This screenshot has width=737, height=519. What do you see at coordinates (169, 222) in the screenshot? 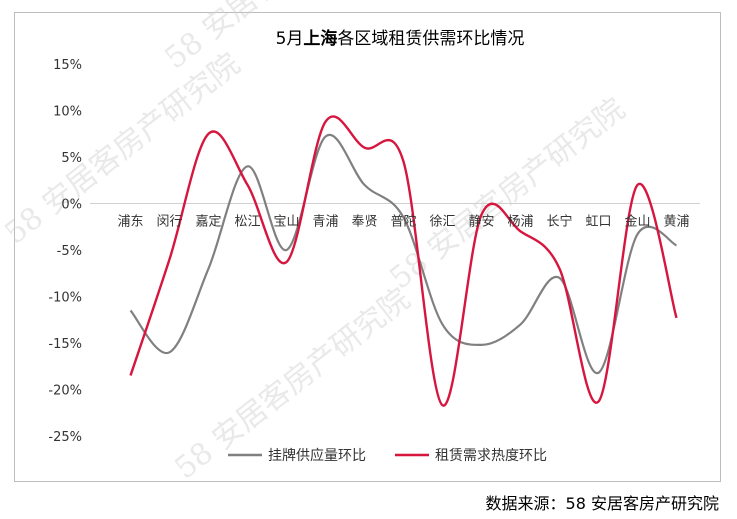
I see `x-tick-label: 闵行` at bounding box center [169, 222].